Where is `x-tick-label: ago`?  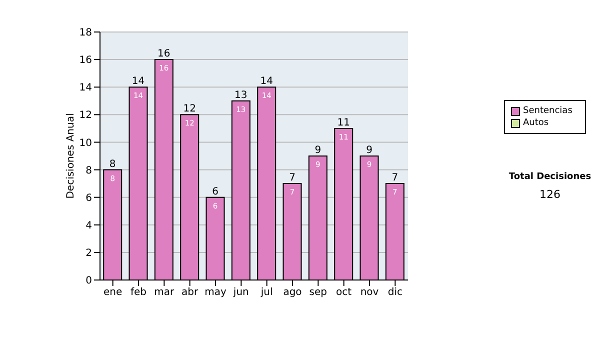
x-tick-label: ago is located at coordinates (292, 292).